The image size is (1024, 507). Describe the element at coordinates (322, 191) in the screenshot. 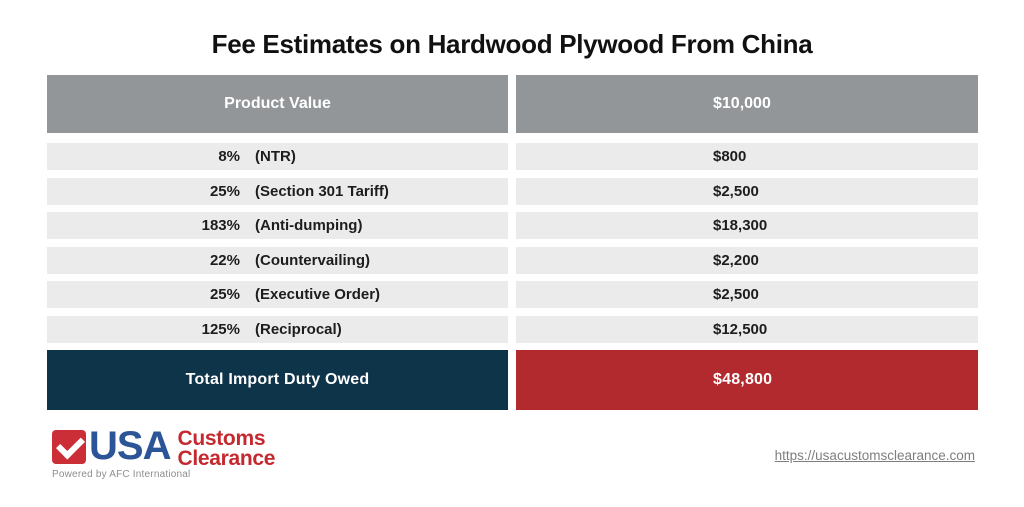

I see `fee-label: (Section 301 Tariff)` at that location.